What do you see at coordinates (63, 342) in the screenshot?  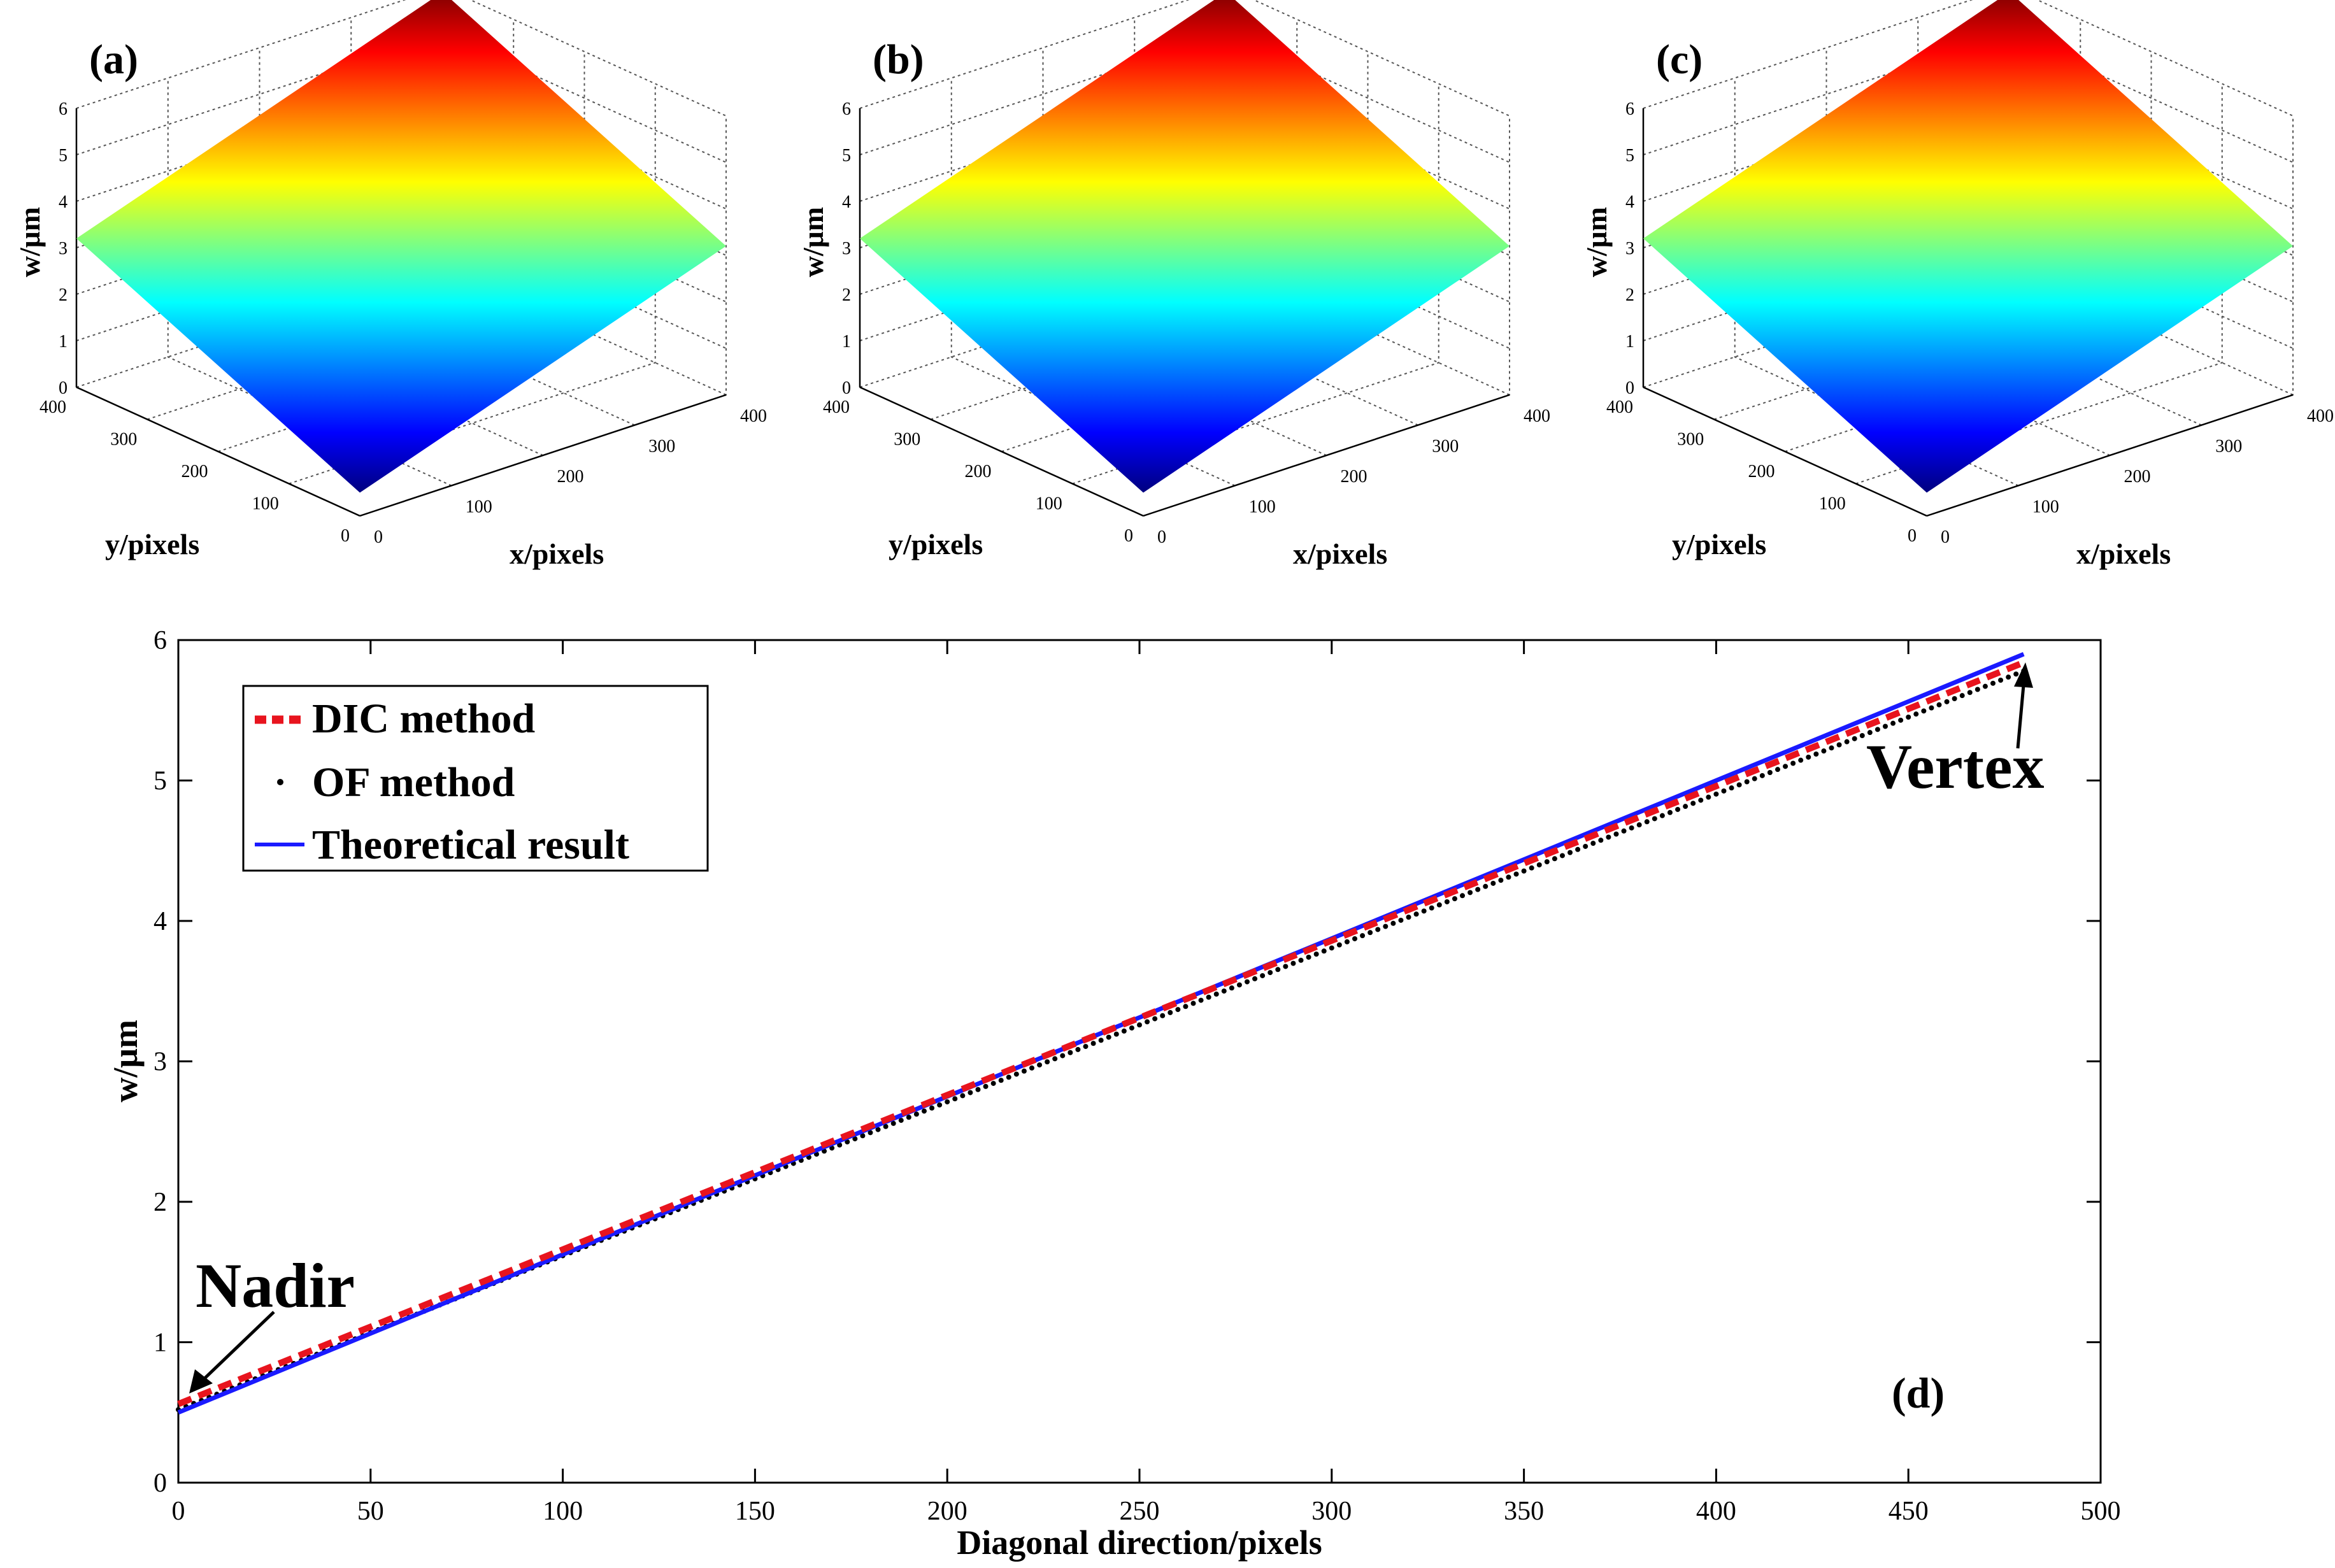 I see `z-tick-label: 1` at bounding box center [63, 342].